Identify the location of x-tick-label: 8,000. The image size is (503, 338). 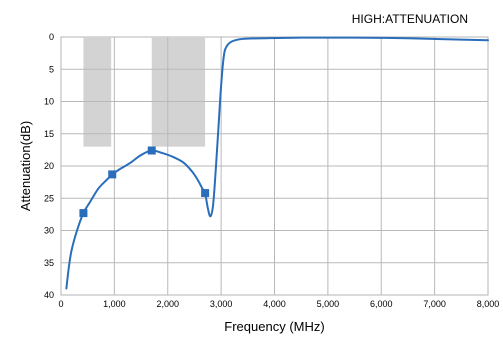
(488, 304).